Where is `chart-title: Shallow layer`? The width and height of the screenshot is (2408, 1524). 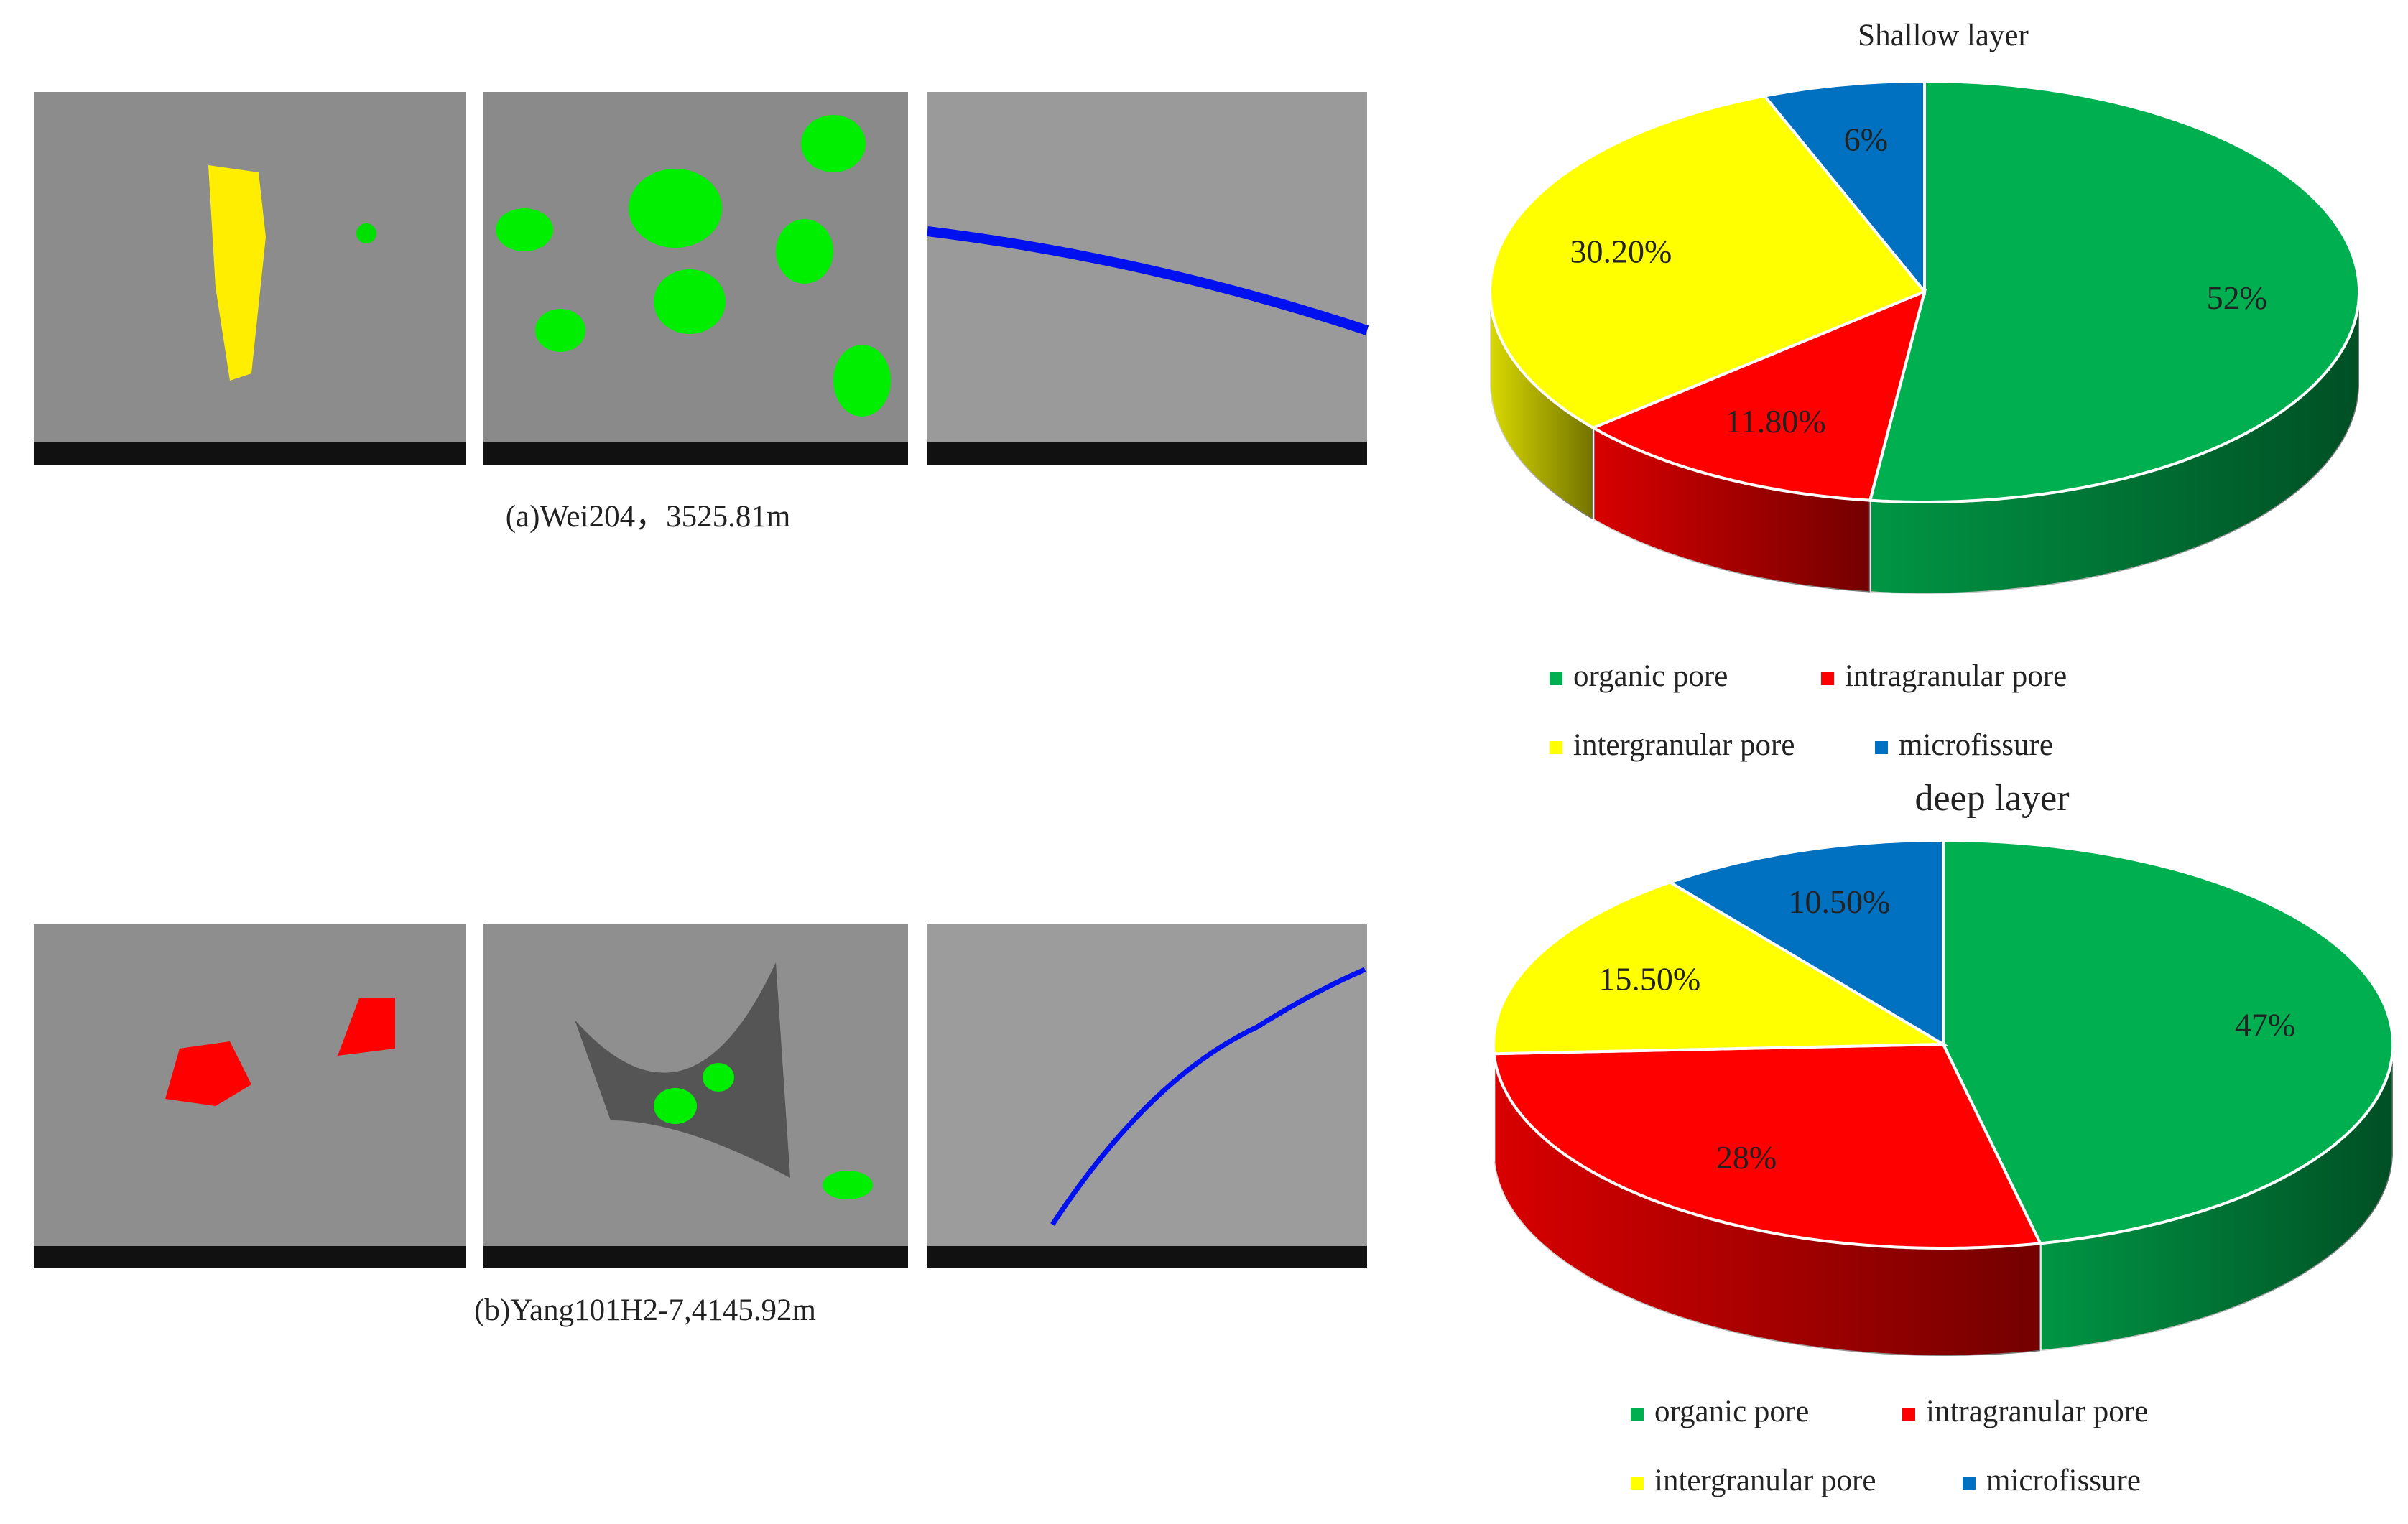 chart-title: Shallow layer is located at coordinates (1943, 35).